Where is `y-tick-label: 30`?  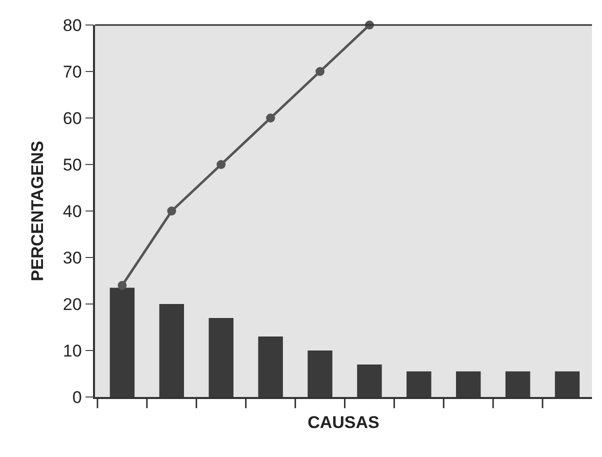
y-tick-label: 30 is located at coordinates (72, 258).